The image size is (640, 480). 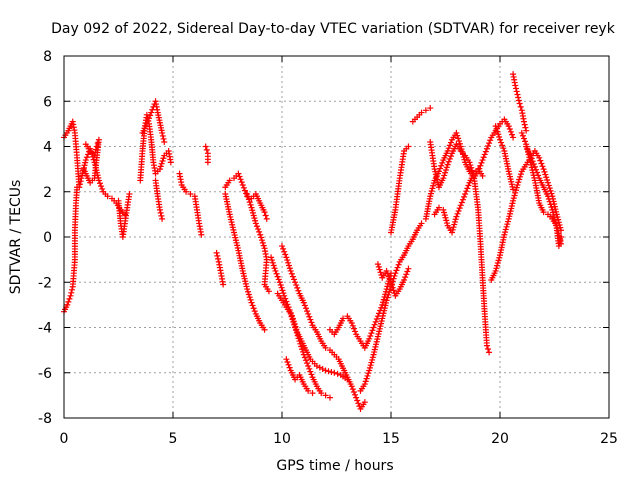 I want to click on x-tick-label: 15, so click(x=391, y=439).